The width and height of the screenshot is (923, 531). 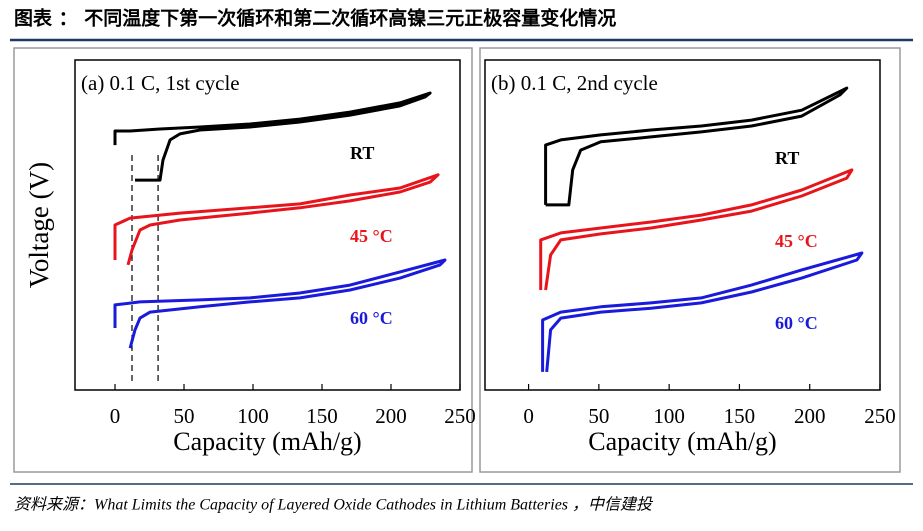 I want to click on header-title: 图表 ： 不同温度下第一次循环和第二次循环高镍三元正极容量变化情况, so click(x=315, y=18).